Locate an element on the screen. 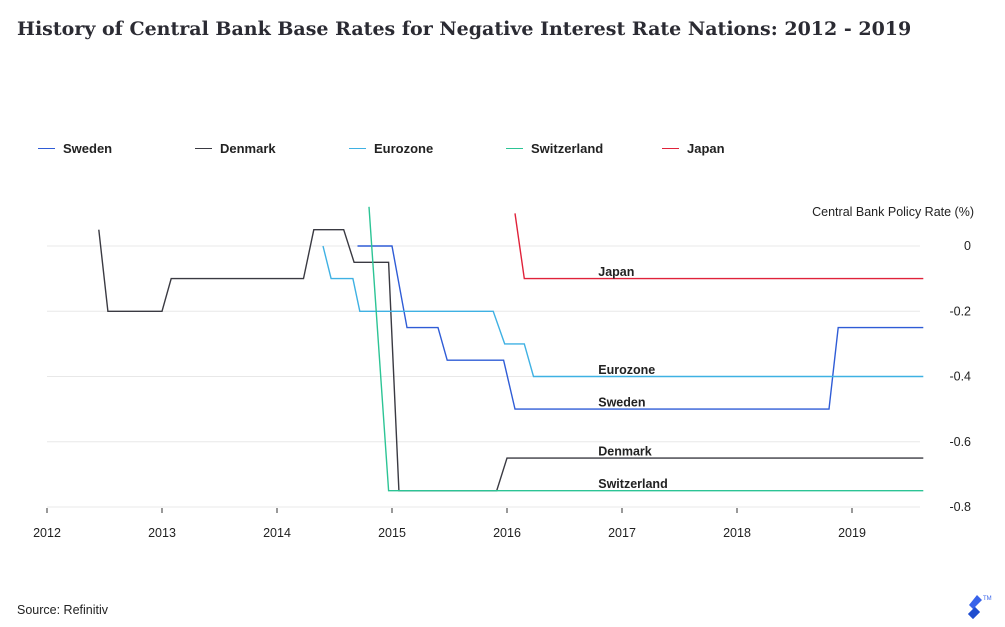  line-label-denmark: Denmark is located at coordinates (625, 452).